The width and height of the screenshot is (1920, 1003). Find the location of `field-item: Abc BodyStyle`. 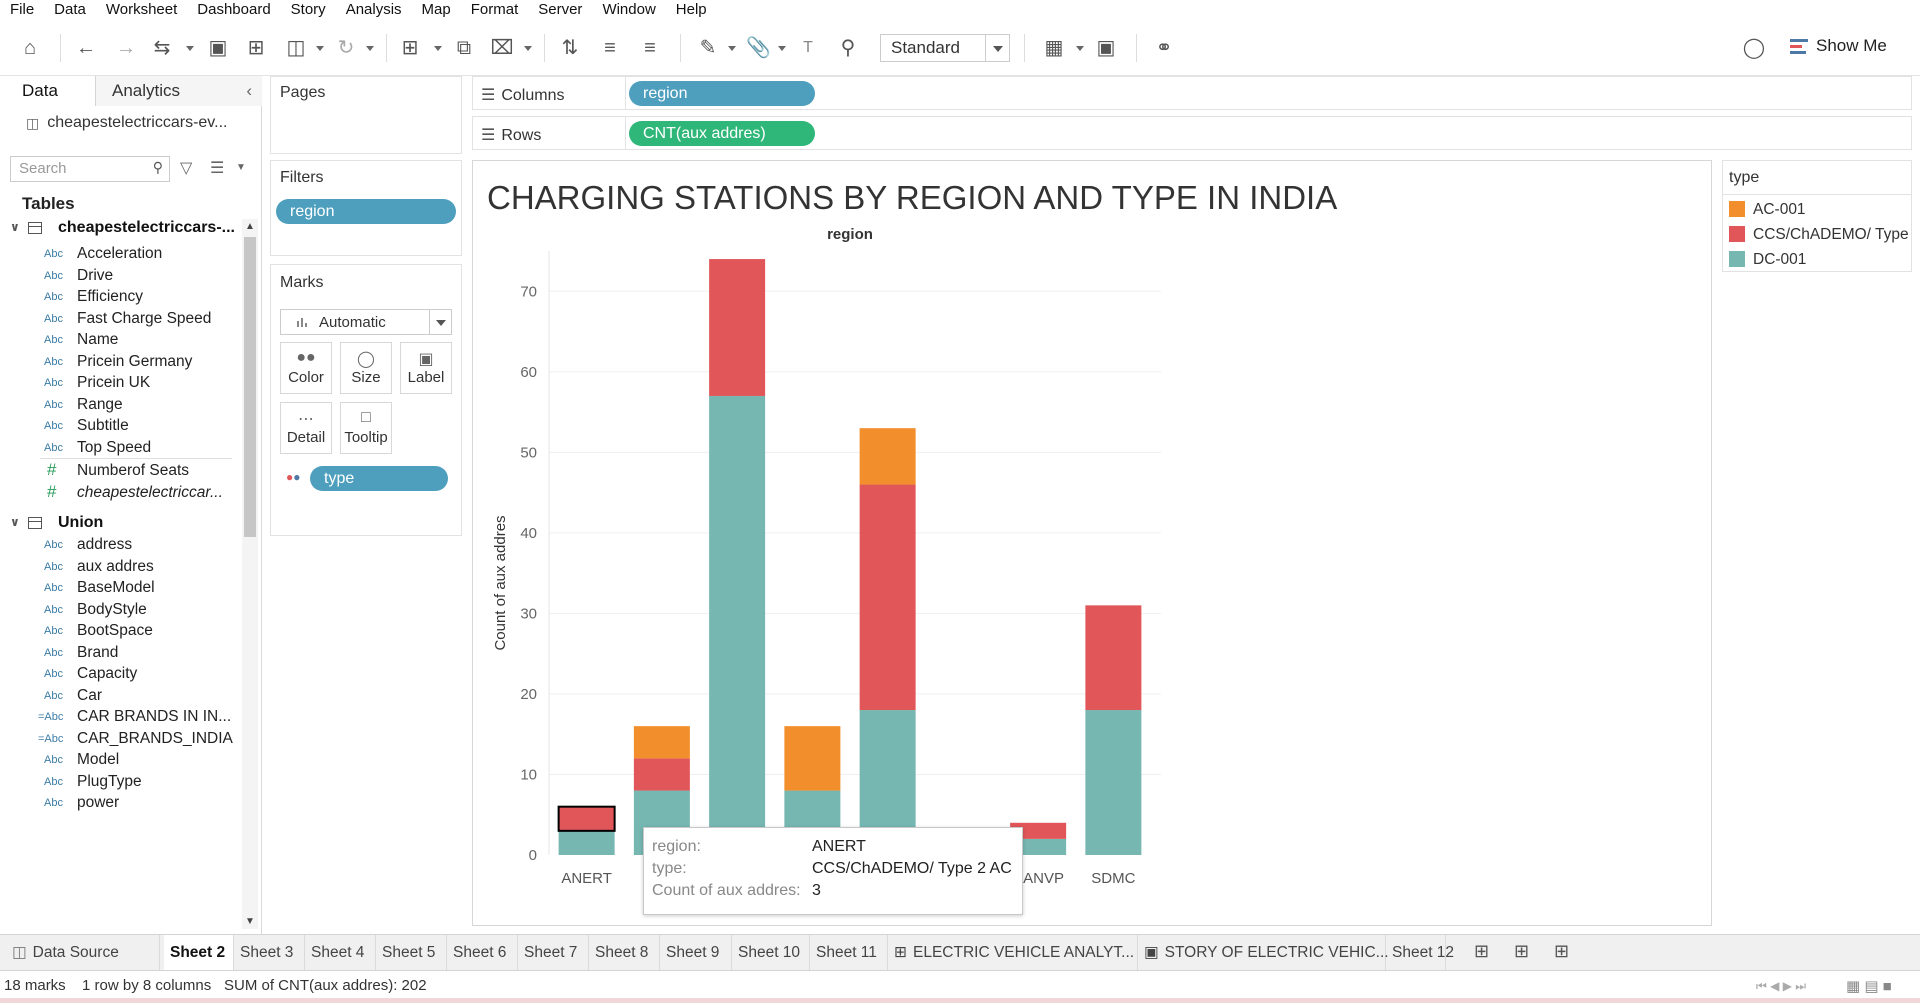

field-item: Abc BodyStyle is located at coordinates (120, 611).